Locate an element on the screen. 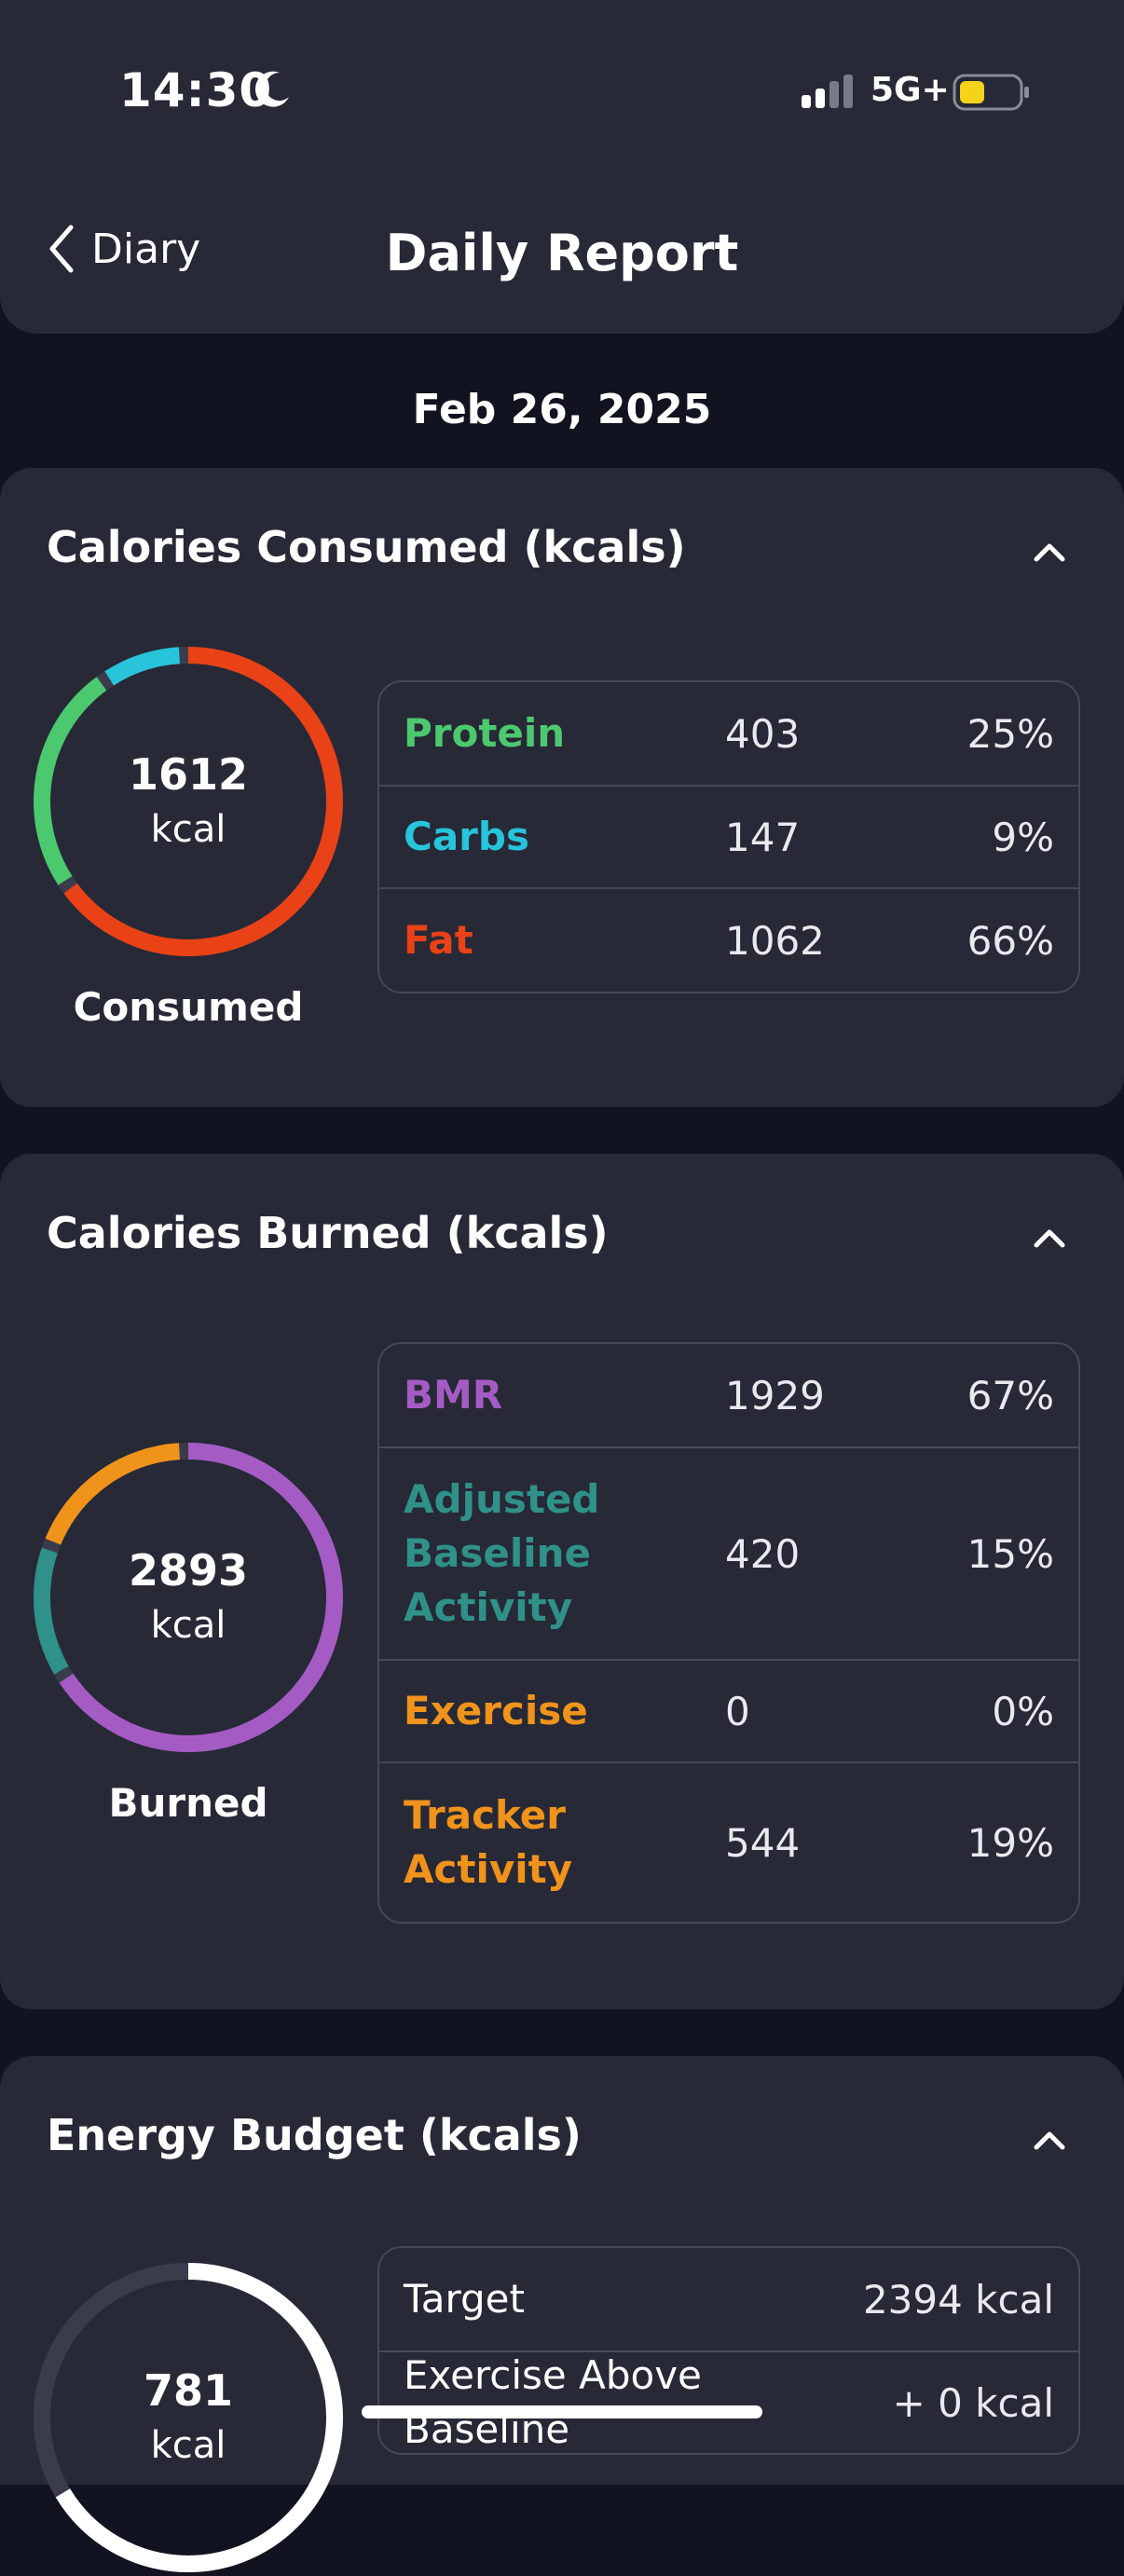 This screenshot has width=1124, height=2576. table-row: Tracker Activity 544 19% is located at coordinates (728, 1841).